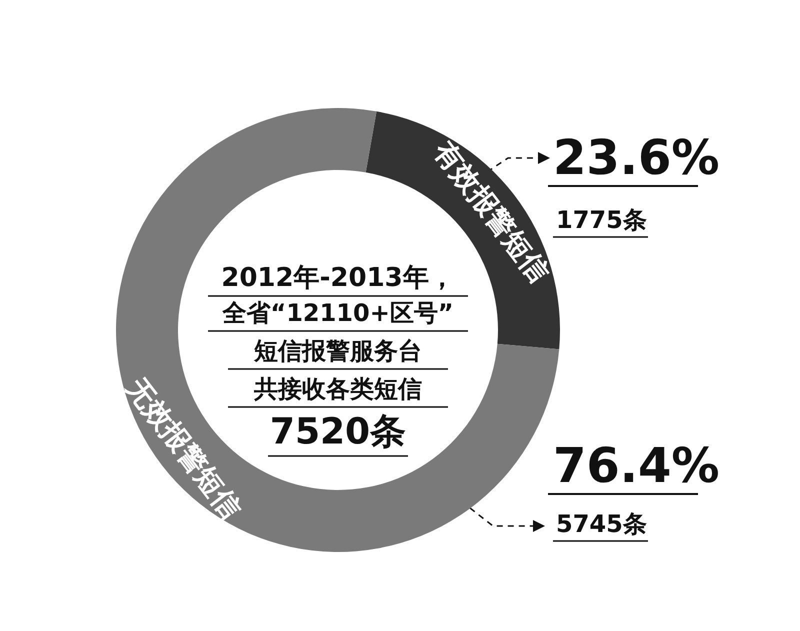 The image size is (800, 631). Describe the element at coordinates (601, 524) in the screenshot. I see `text: 5745条` at that location.